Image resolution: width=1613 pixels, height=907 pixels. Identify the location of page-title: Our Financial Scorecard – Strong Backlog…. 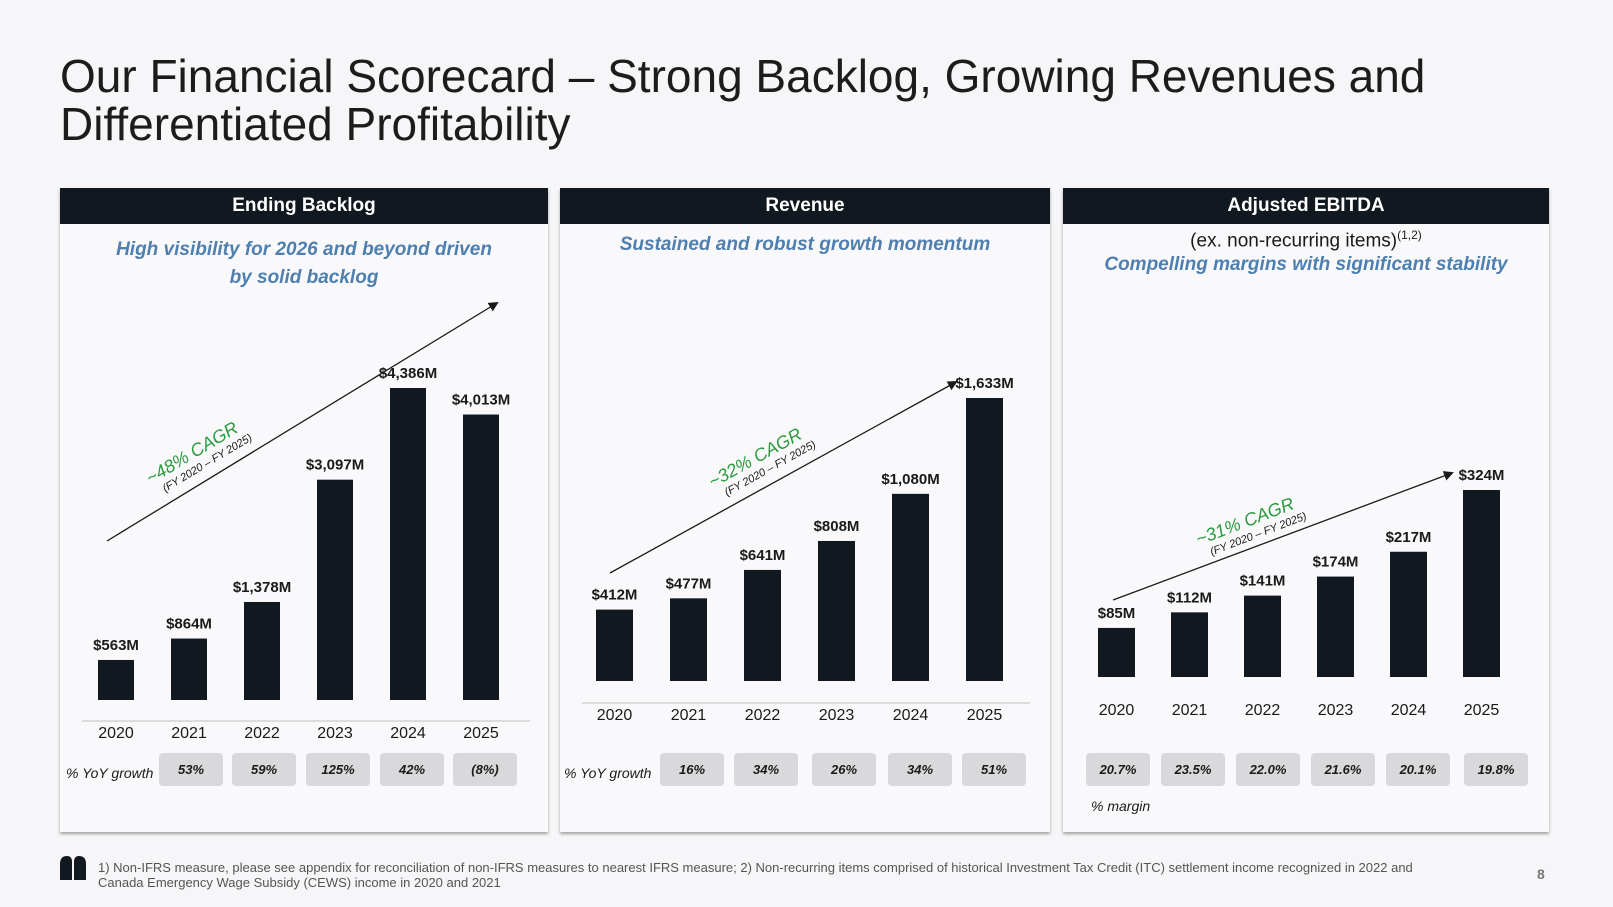
(743, 100).